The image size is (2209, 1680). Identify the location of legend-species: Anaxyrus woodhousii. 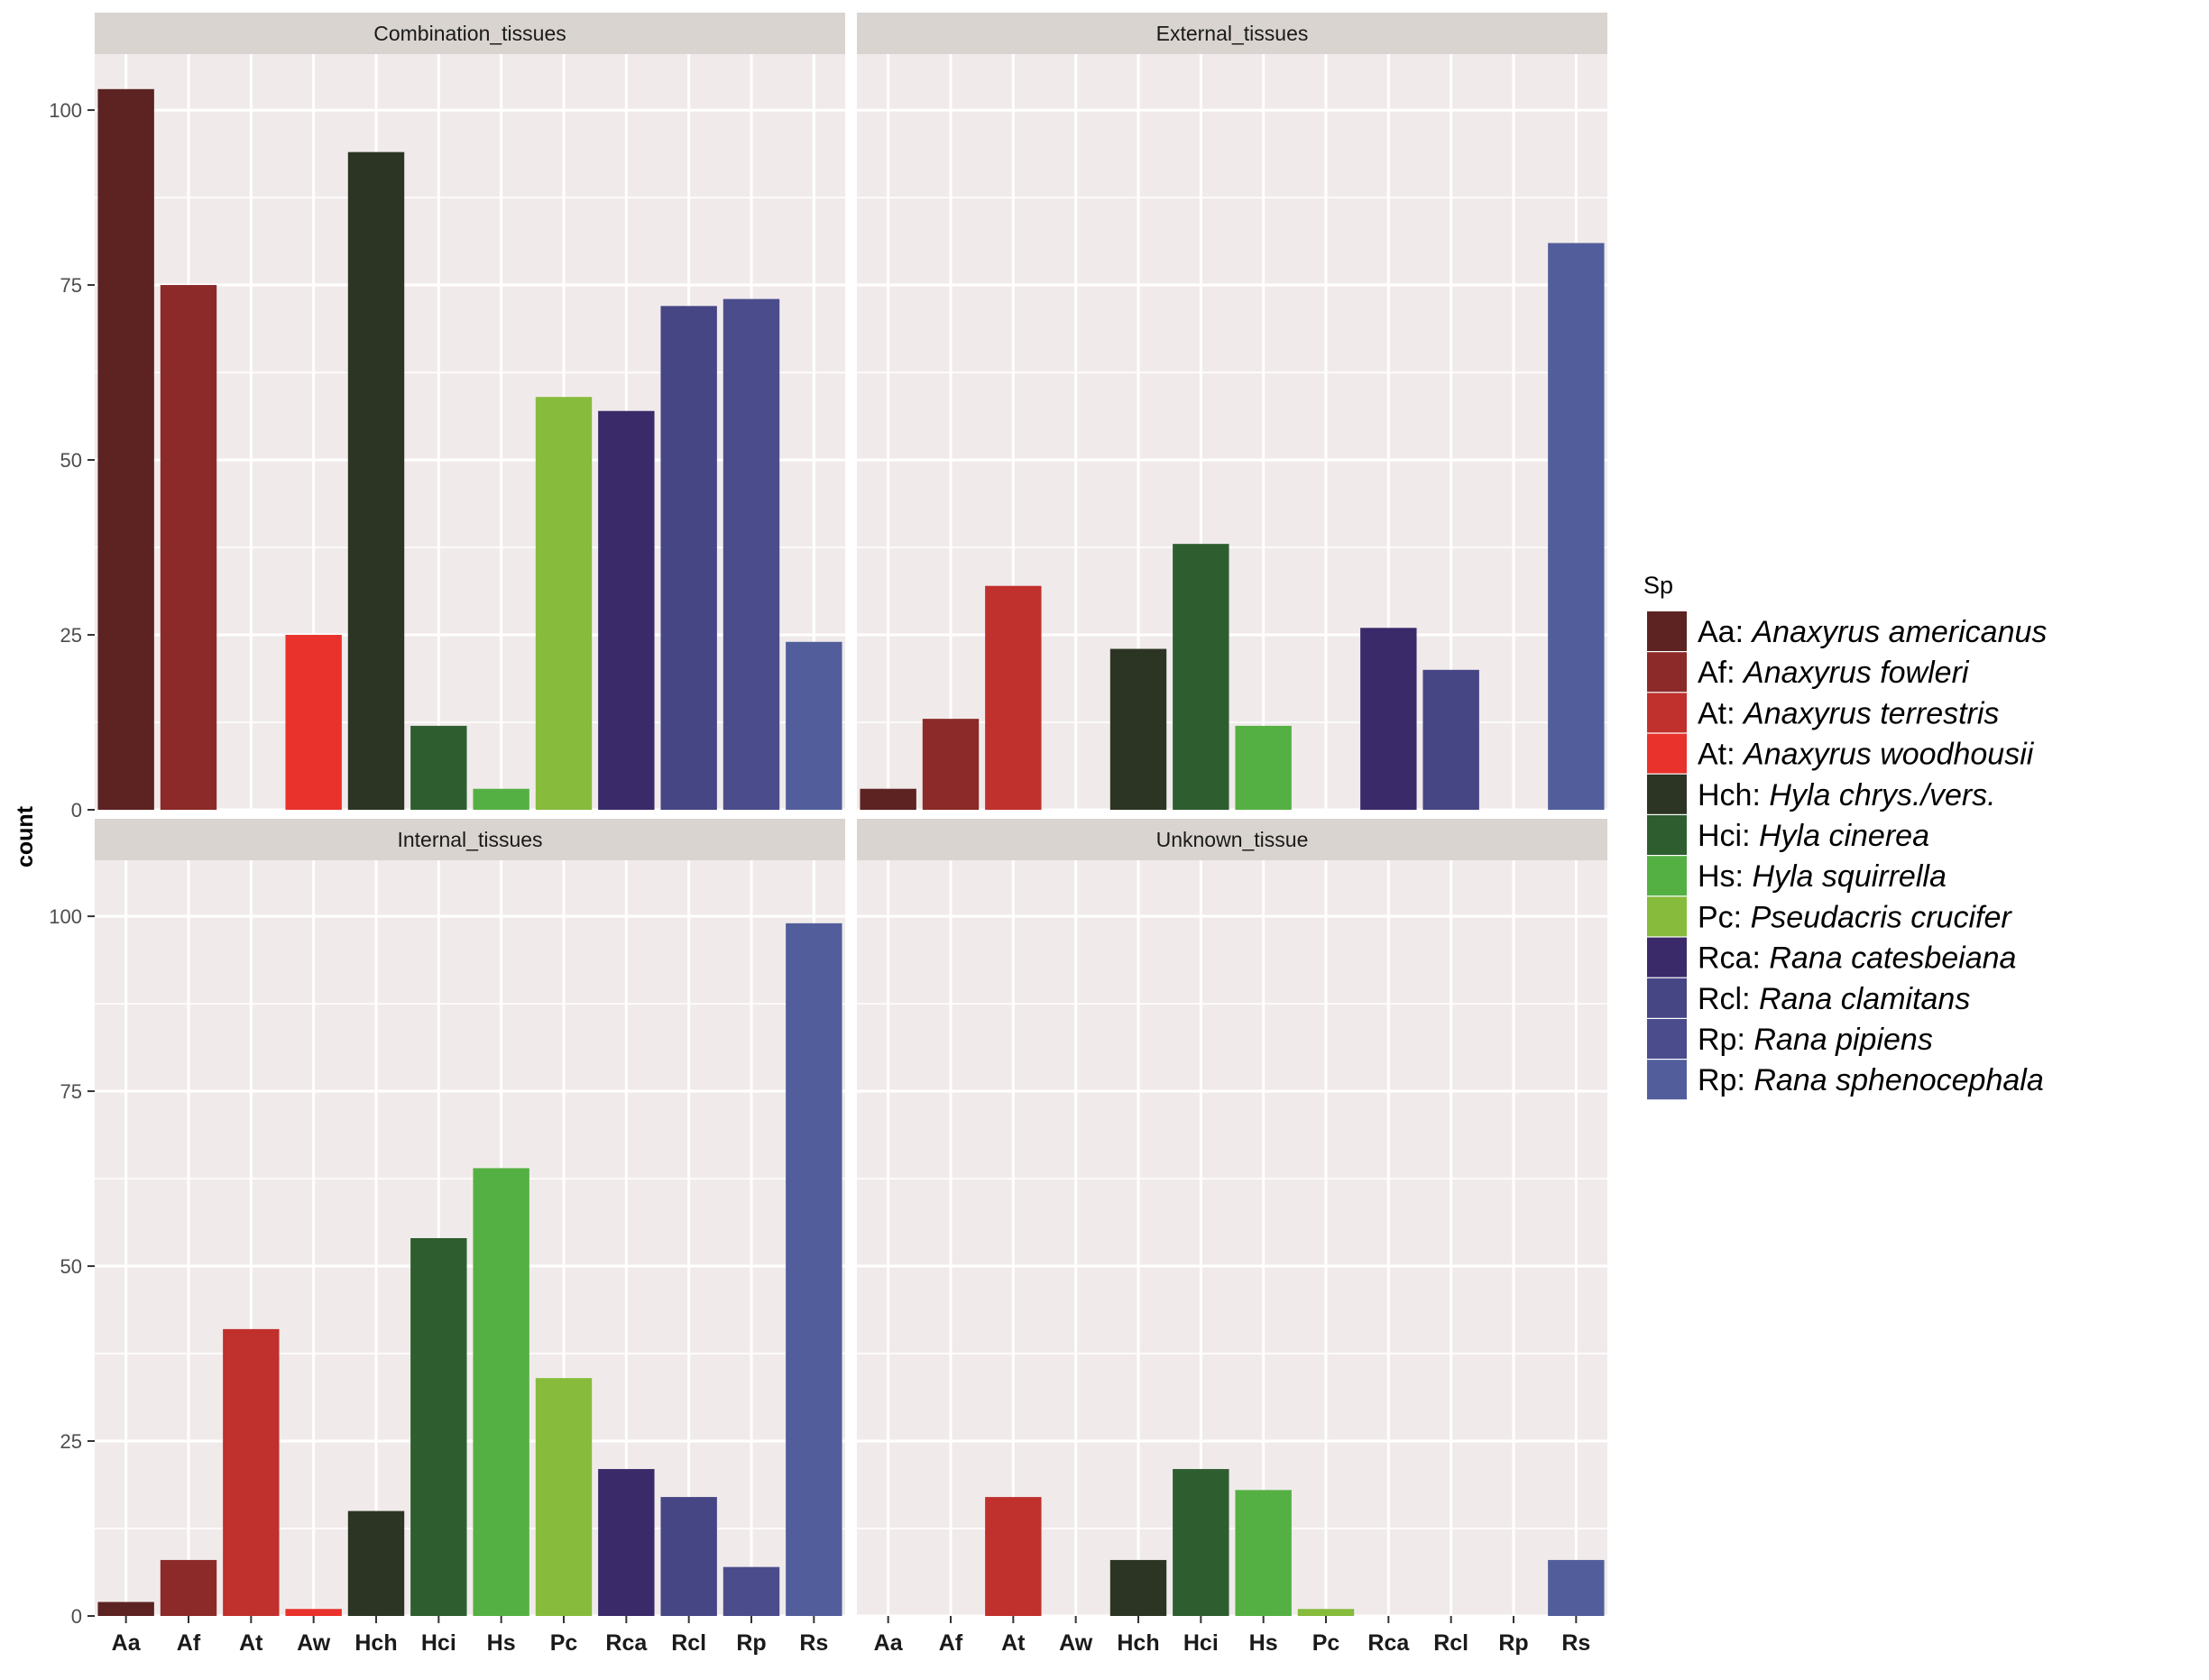
(1889, 755).